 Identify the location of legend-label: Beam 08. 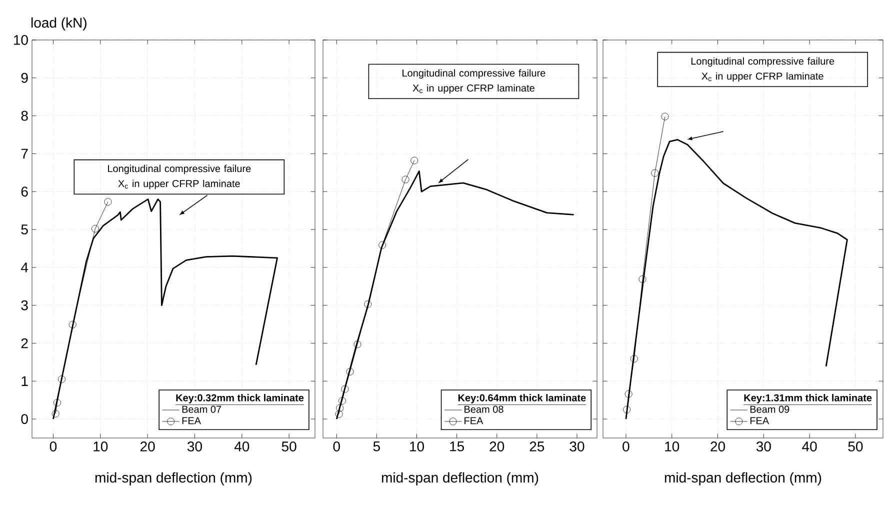
(484, 409).